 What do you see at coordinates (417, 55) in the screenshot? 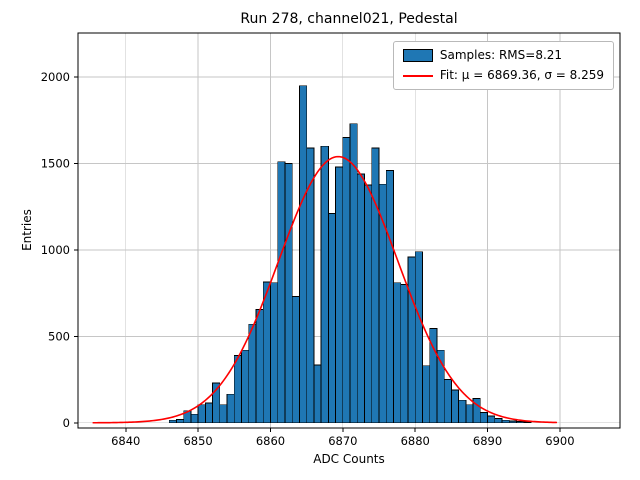
I see `histogram-swatch-icon` at bounding box center [417, 55].